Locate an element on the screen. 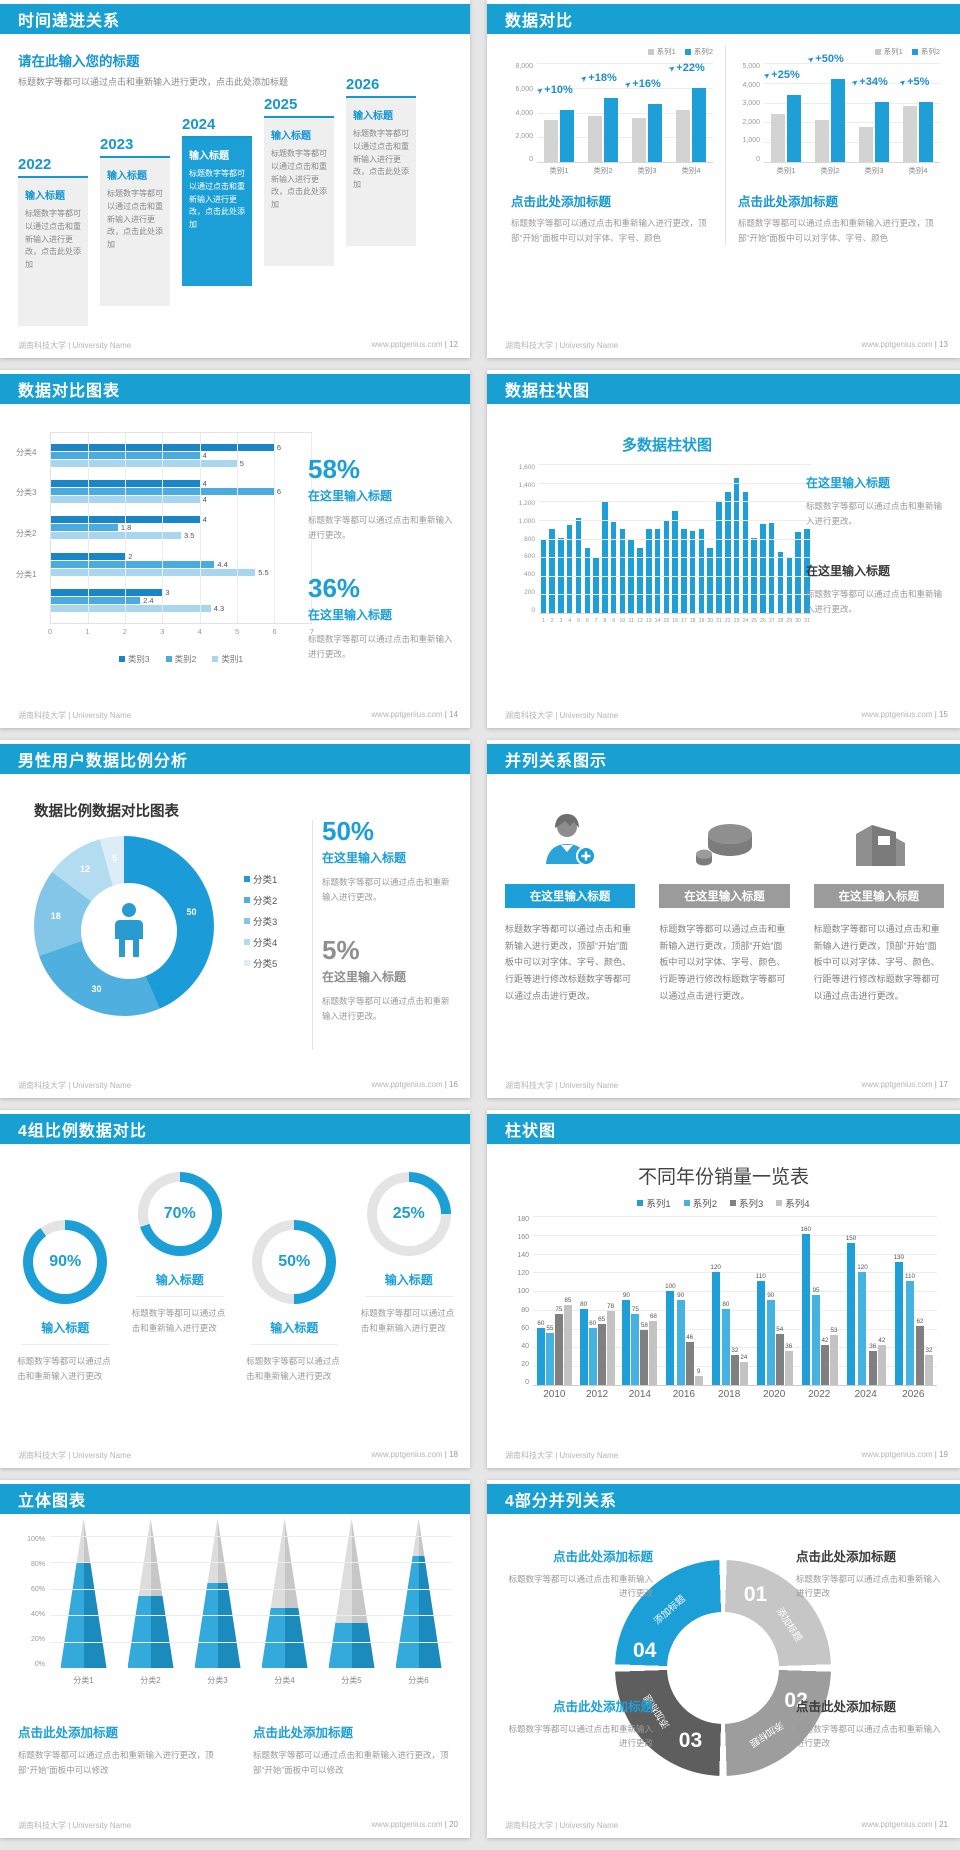  pyramids: 分类1 分类2 分类3 分类4 分类5 分类6 is located at coordinates (251, 1598).